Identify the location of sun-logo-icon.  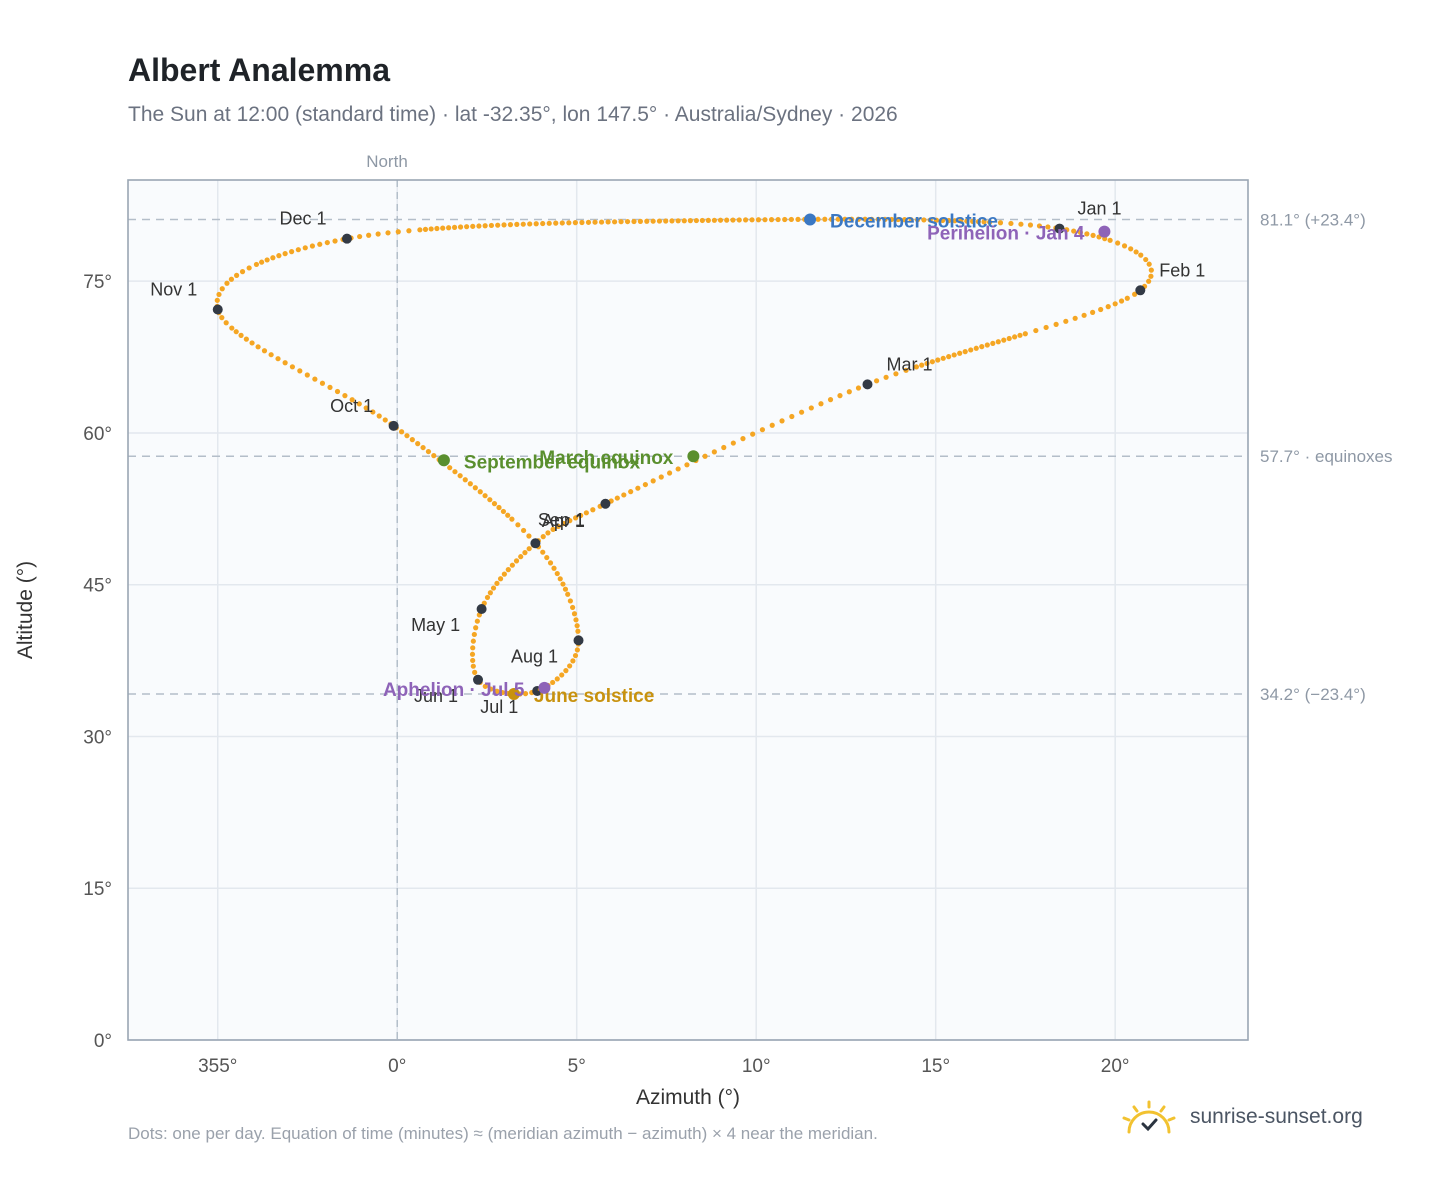
(1149, 1117).